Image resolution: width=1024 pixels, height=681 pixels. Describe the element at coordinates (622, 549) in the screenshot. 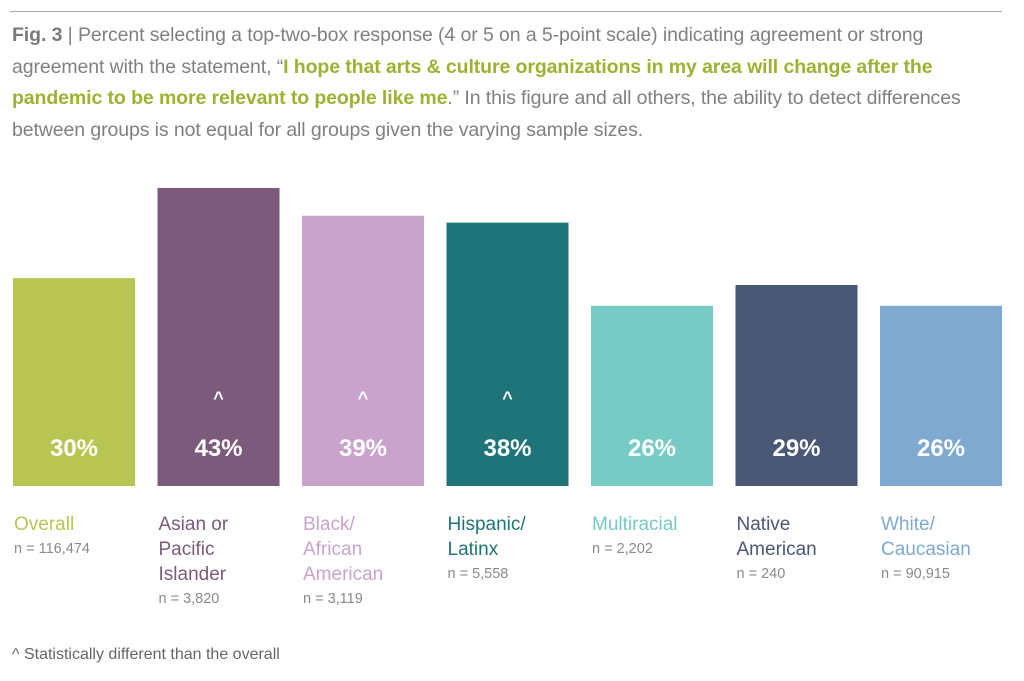

I see `sample-size: n = 2,202` at that location.